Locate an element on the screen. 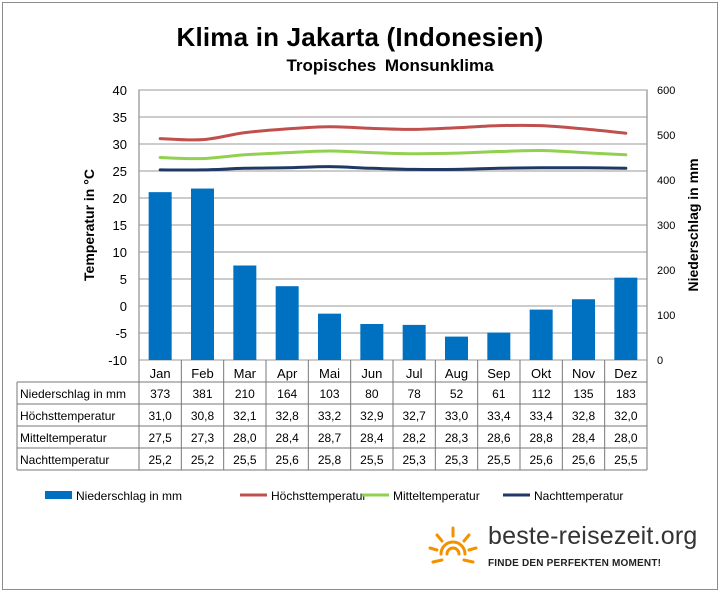  temperature-lines is located at coordinates (393, 147).